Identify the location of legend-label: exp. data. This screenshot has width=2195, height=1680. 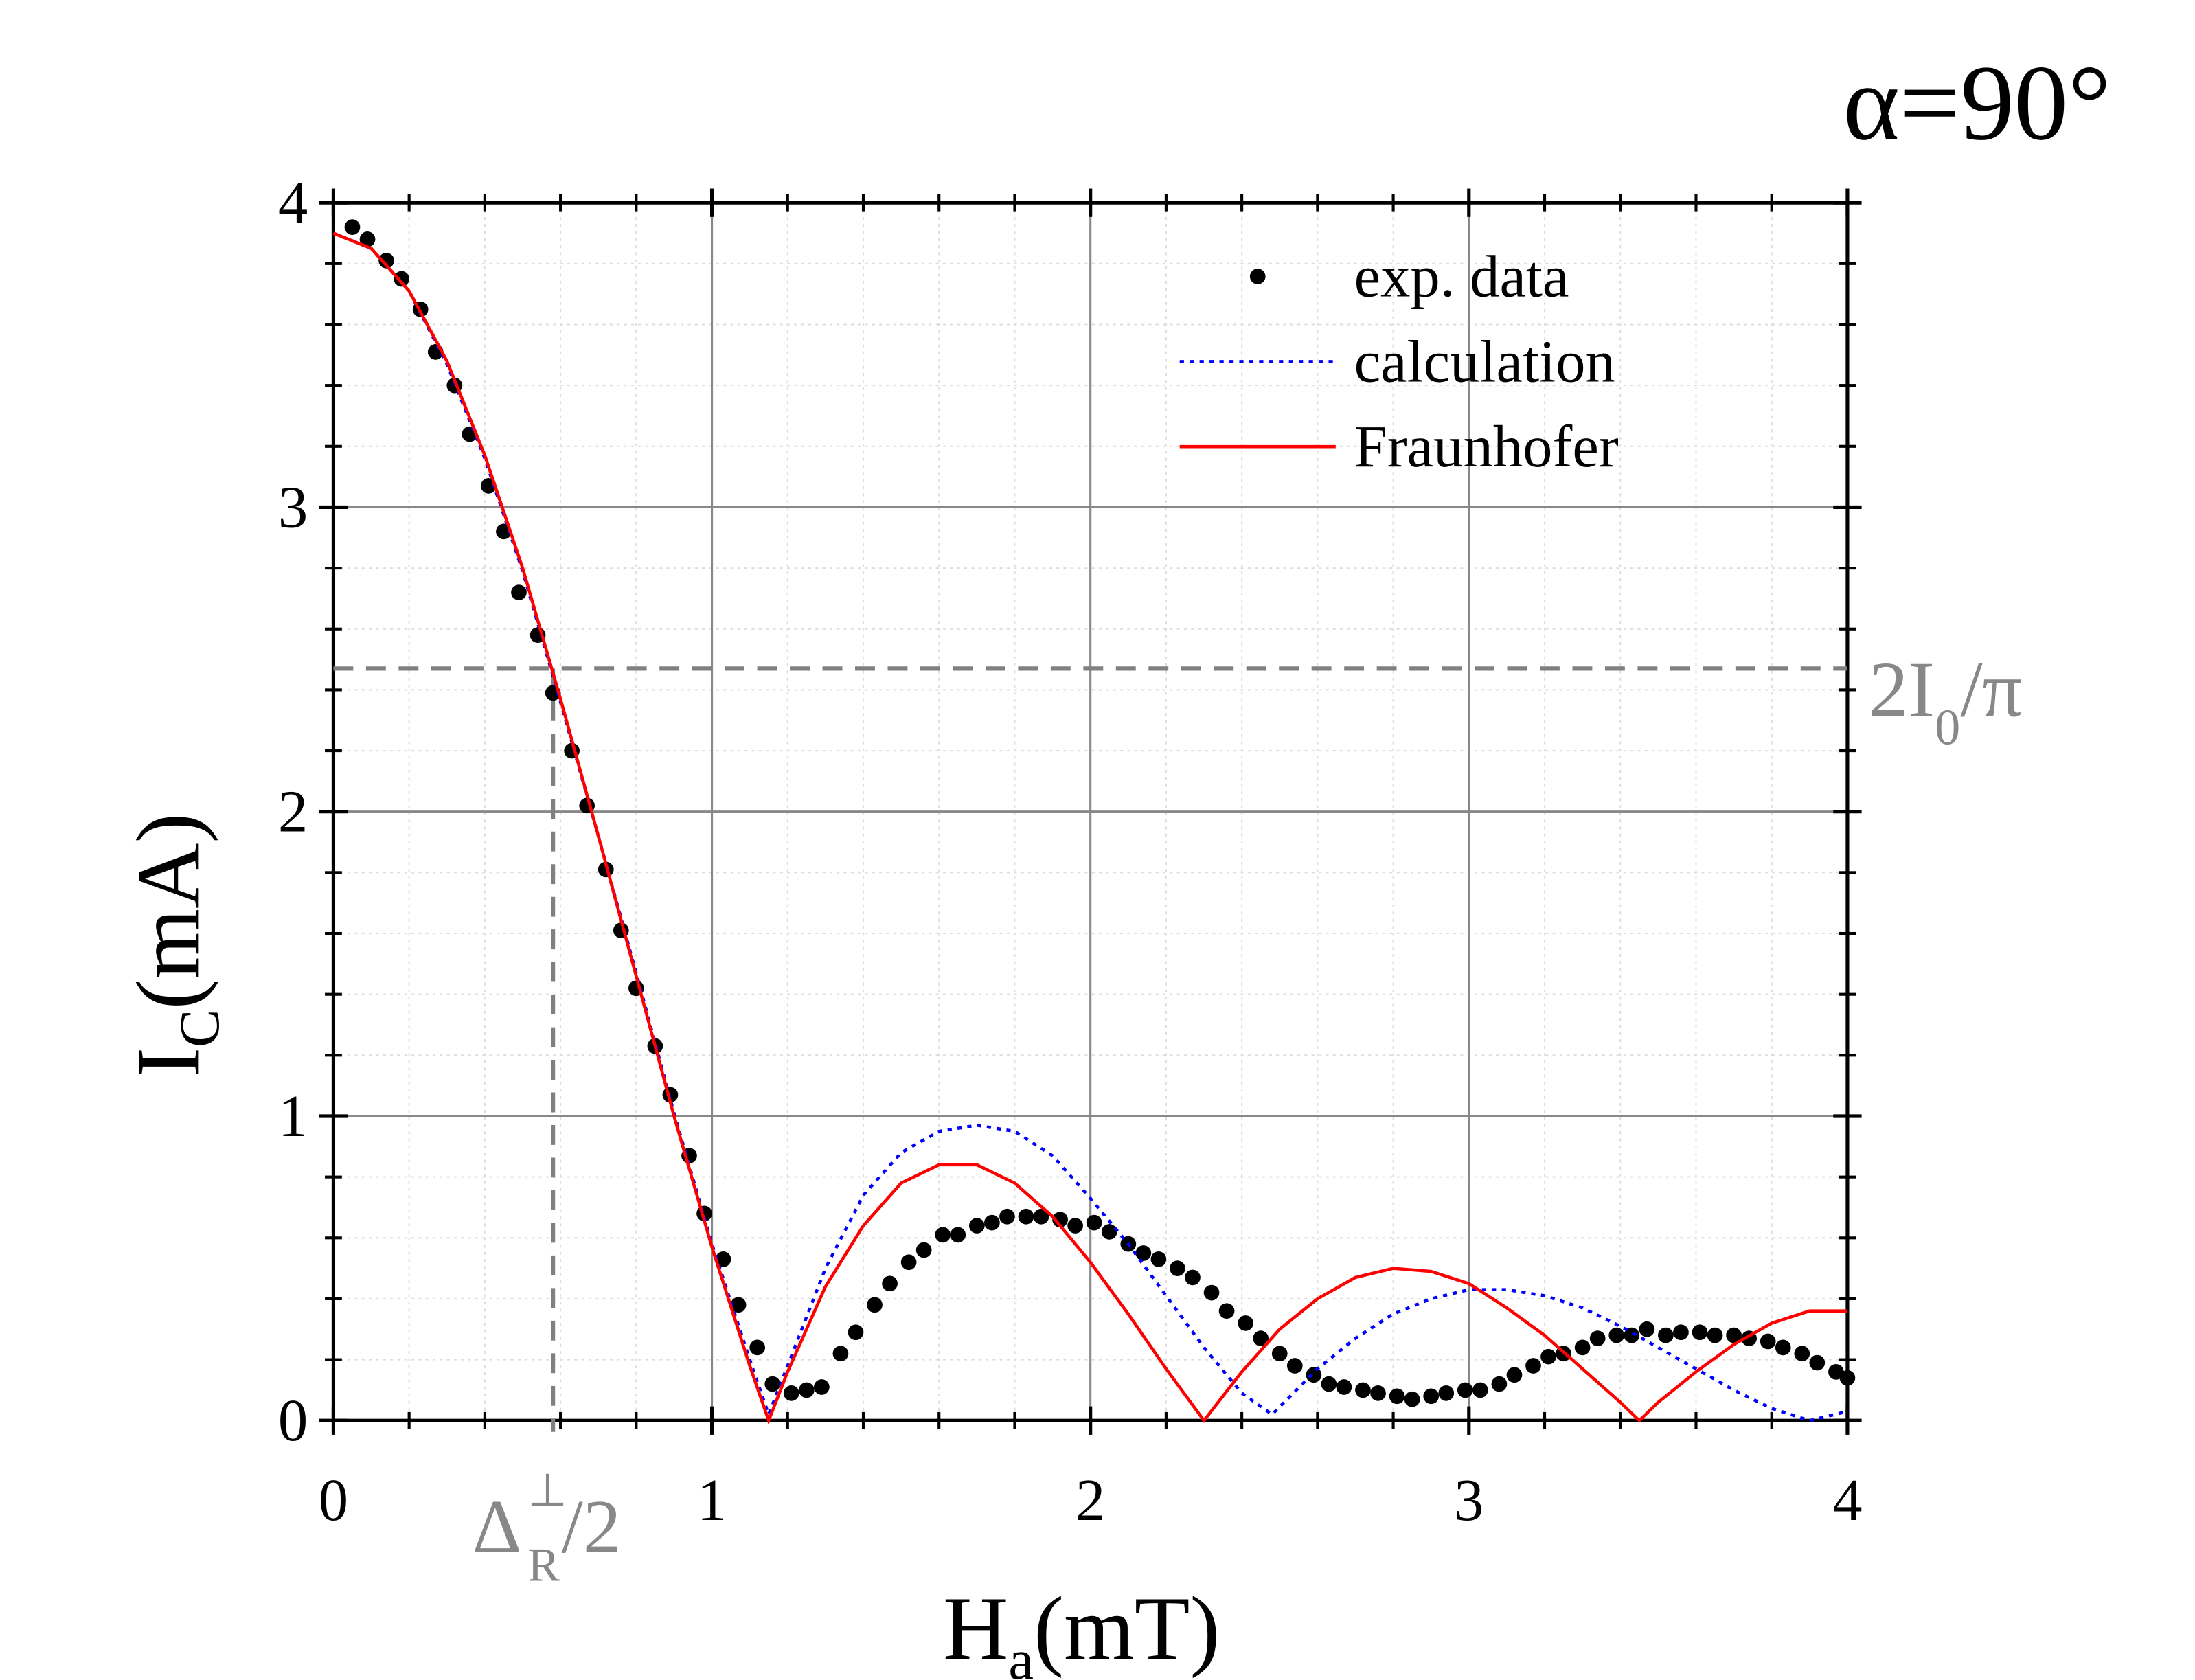
(1462, 276).